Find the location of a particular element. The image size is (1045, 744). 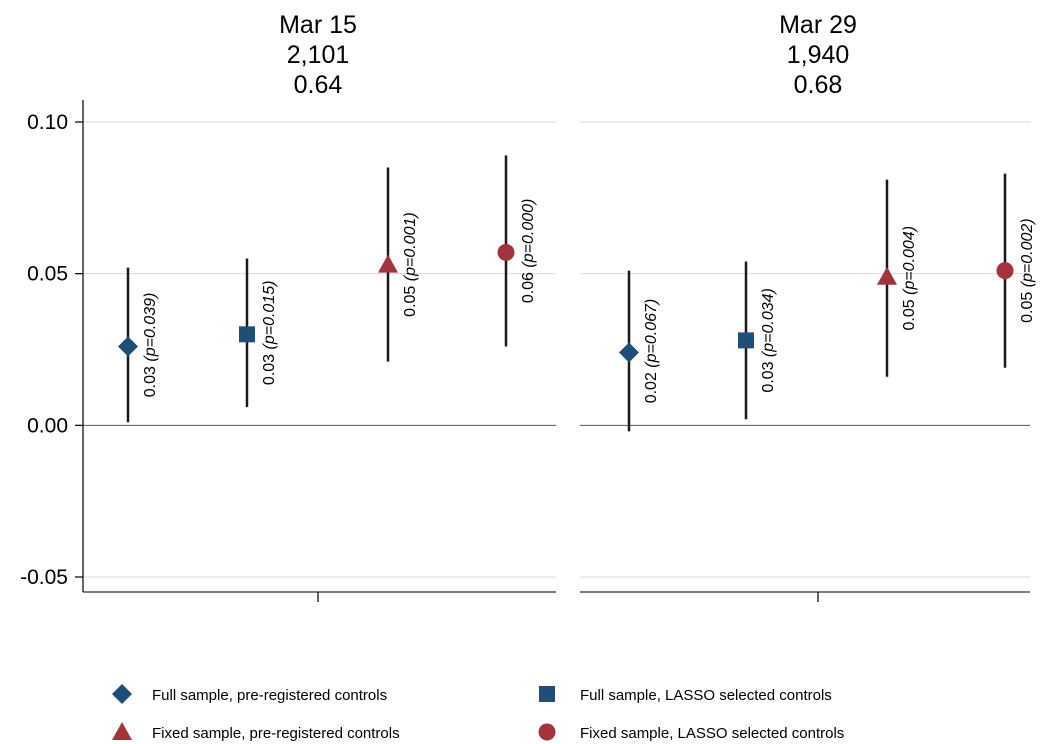

legend-item: Full sample, pre-registered controls is located at coordinates (249, 694).